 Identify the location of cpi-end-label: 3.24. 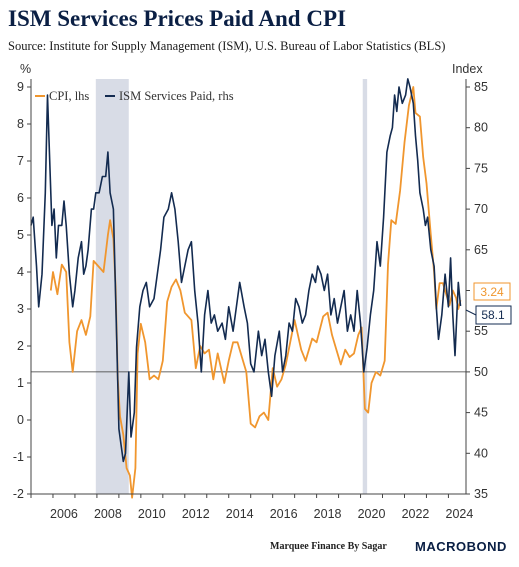
(492, 292).